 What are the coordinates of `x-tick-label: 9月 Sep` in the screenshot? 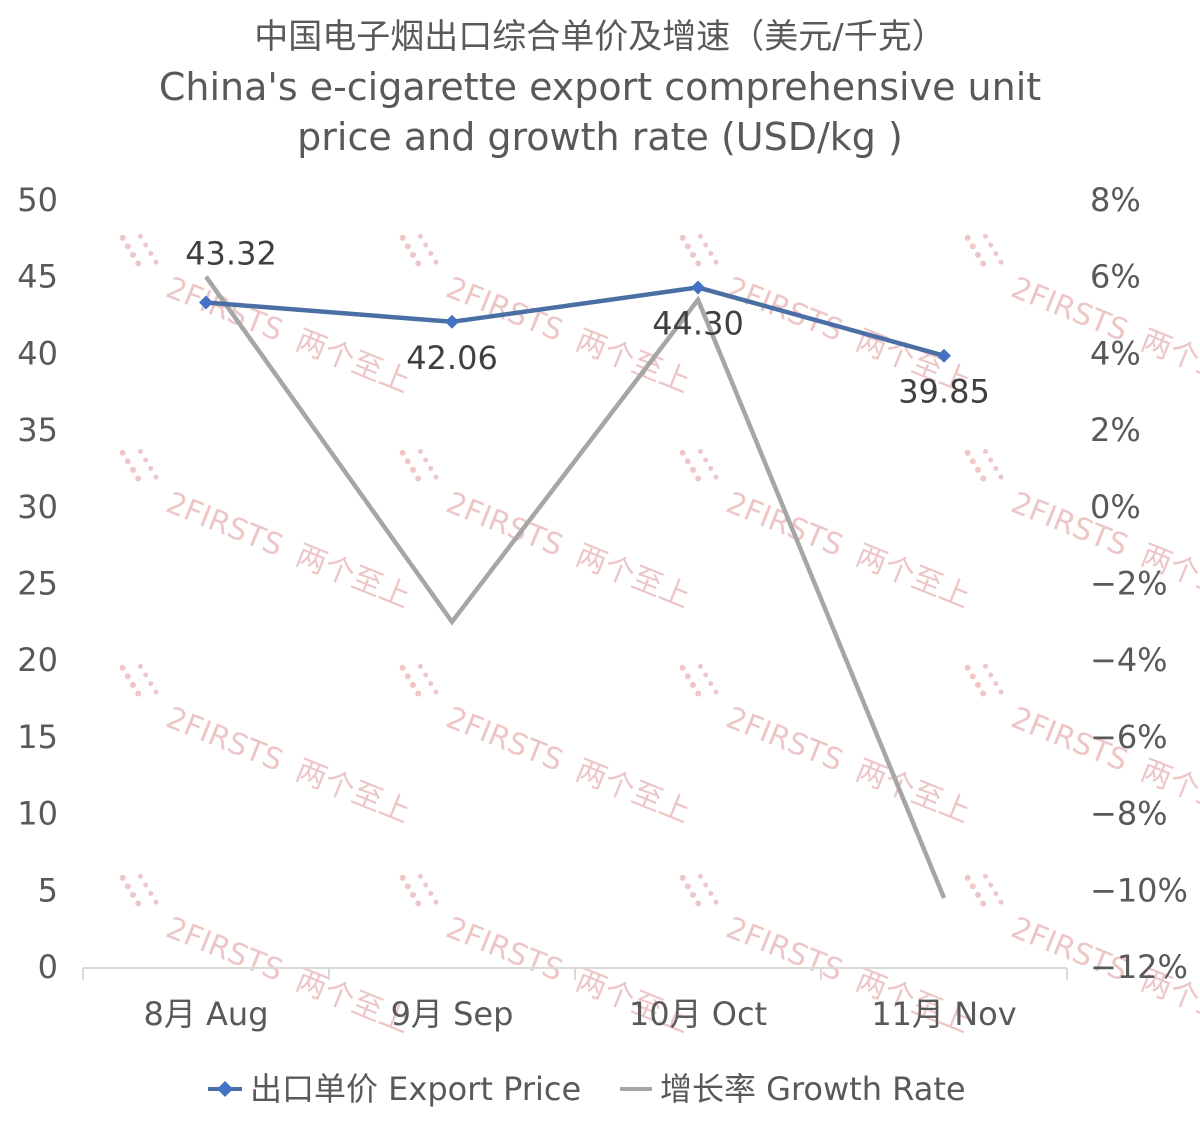 It's located at (452, 1014).